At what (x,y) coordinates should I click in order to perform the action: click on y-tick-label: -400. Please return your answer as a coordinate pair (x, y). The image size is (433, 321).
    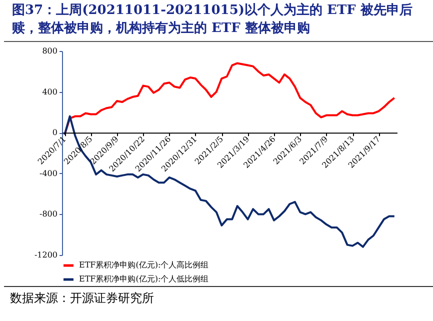
    Looking at the image, I should click on (49, 173).